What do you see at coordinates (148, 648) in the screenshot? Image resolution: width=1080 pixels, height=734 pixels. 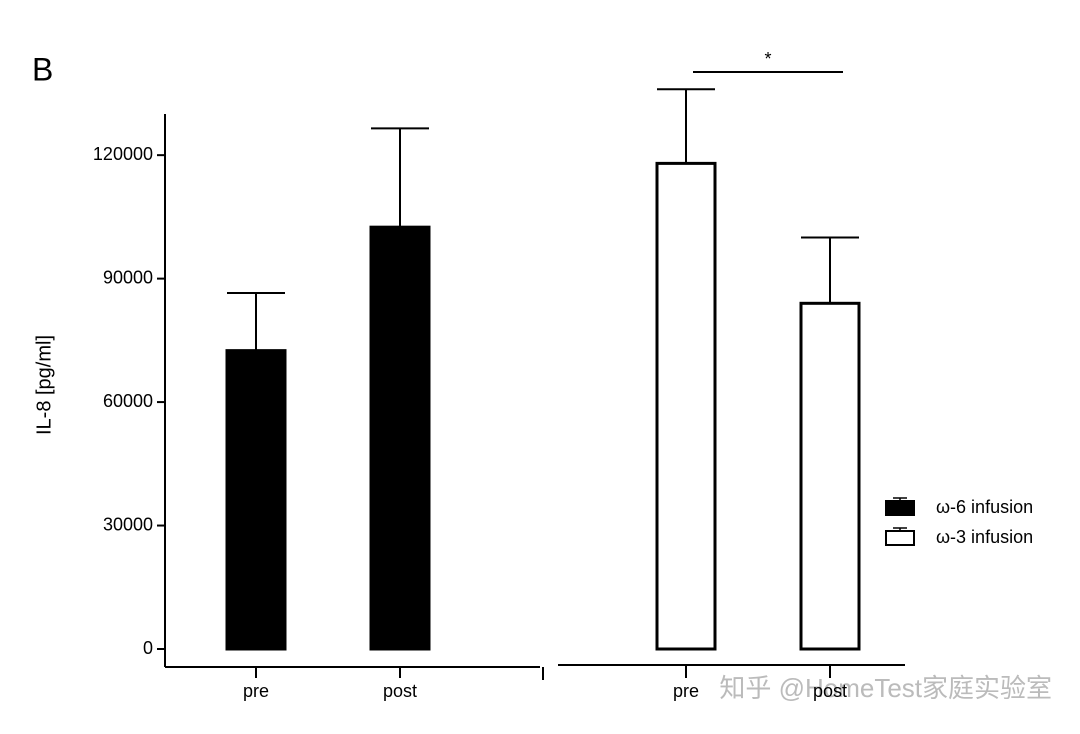 I see `y-tick-label: 0` at bounding box center [148, 648].